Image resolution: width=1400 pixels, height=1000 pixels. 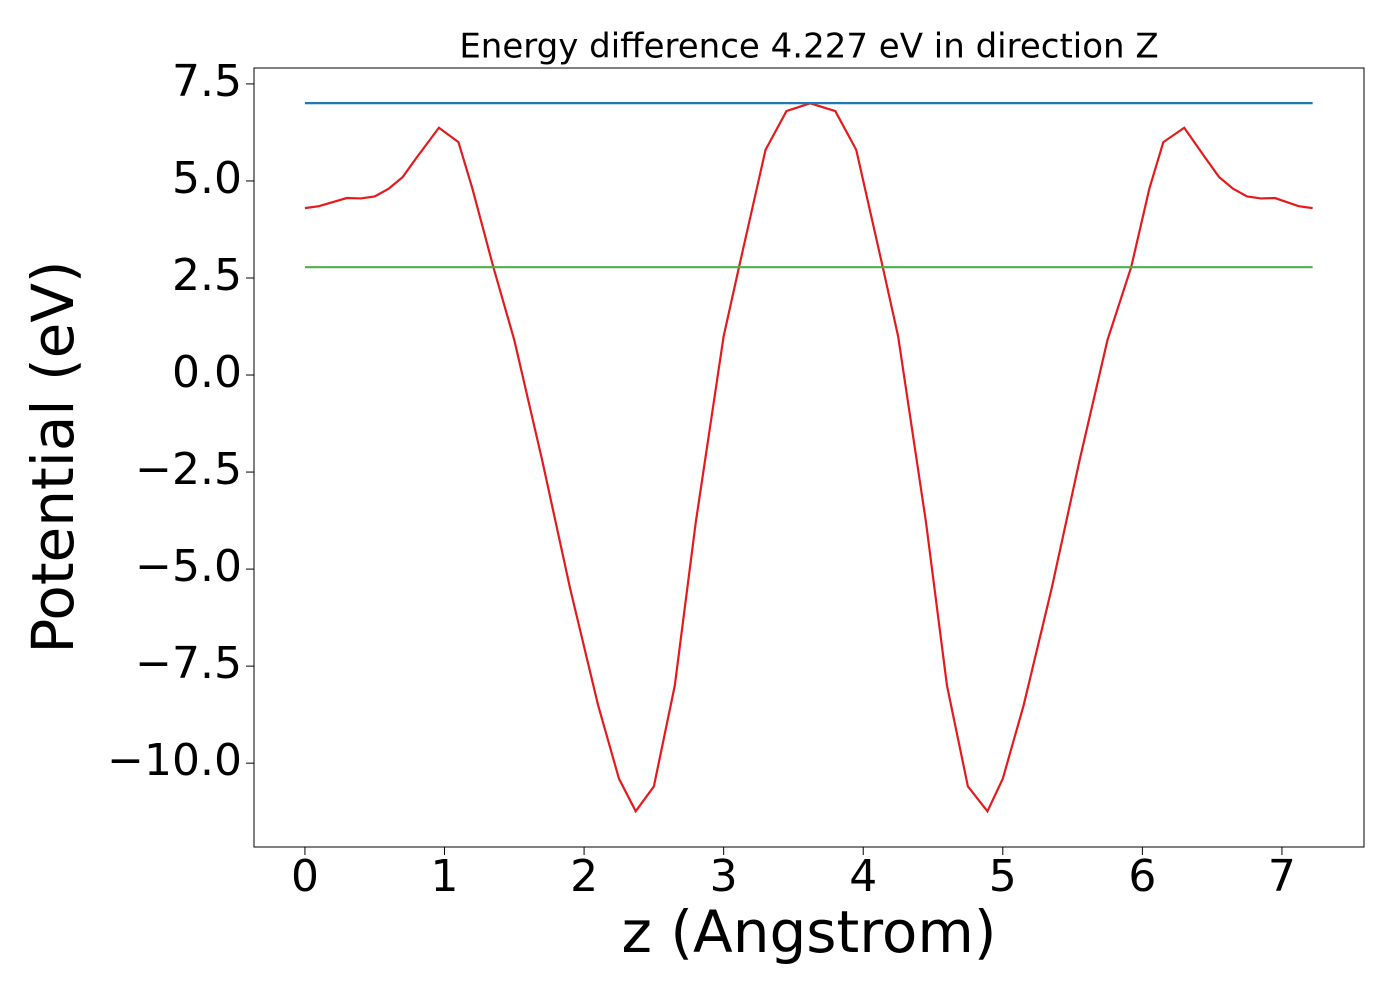 What do you see at coordinates (207, 81) in the screenshot?
I see `y-tick-label: 7.5` at bounding box center [207, 81].